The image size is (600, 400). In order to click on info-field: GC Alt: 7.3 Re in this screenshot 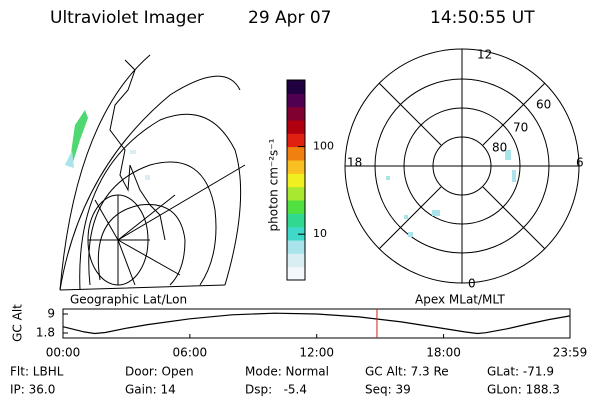, I will do `click(407, 372)`.